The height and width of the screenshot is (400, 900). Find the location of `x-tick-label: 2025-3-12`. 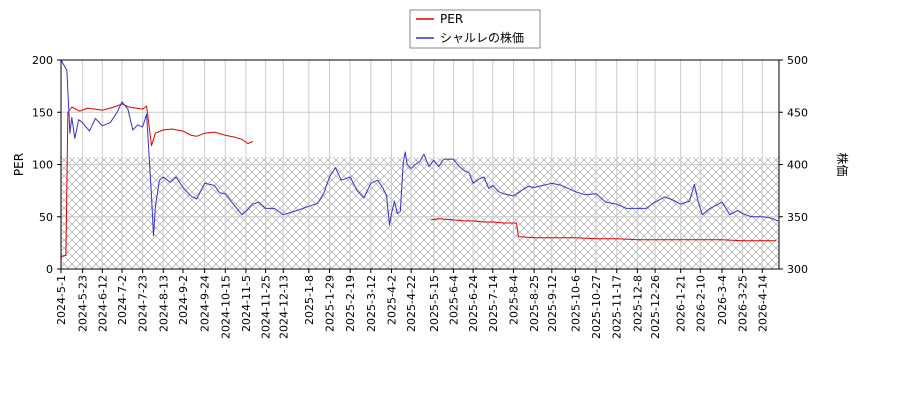

x-tick-label: 2025-3-12 is located at coordinates (371, 303).